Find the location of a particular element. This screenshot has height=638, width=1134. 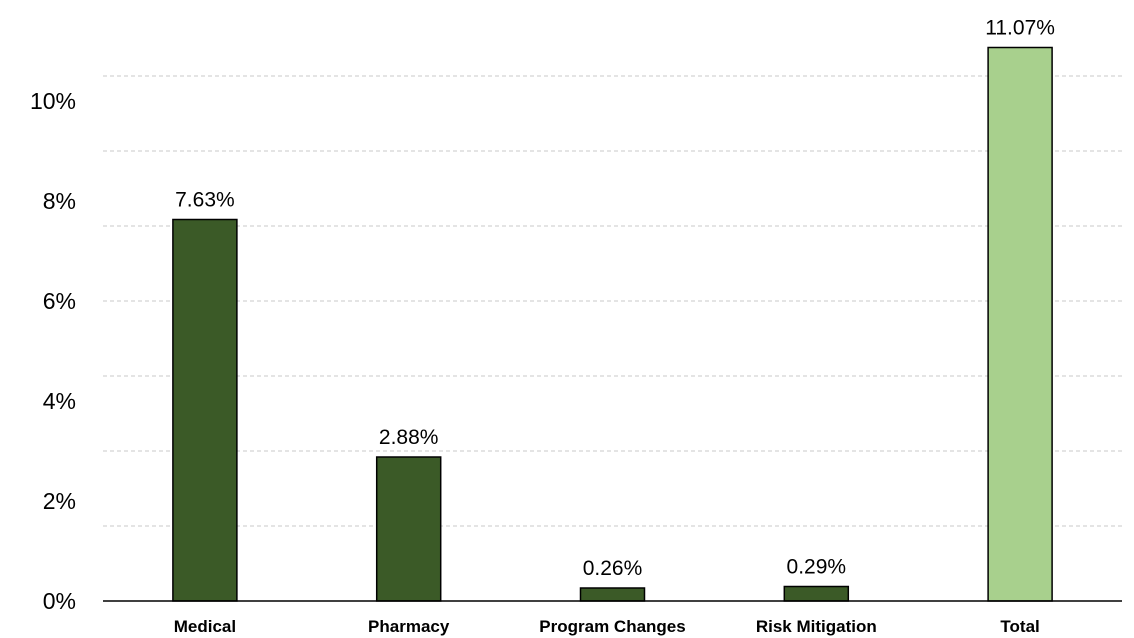

data-label: 0.29% is located at coordinates (817, 567).